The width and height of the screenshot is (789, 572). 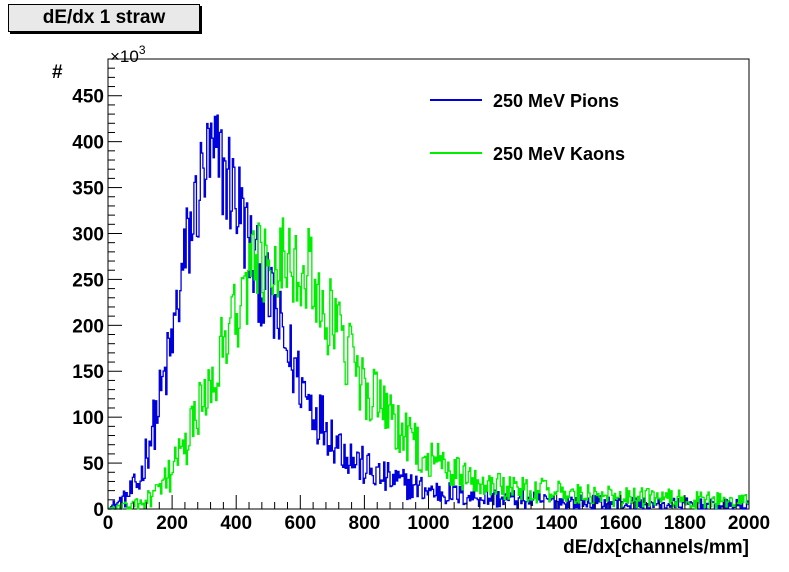 What do you see at coordinates (88, 143) in the screenshot?
I see `y-tick-label: 400` at bounding box center [88, 143].